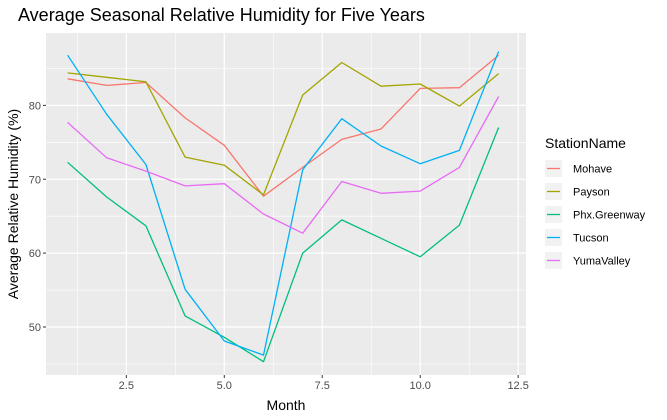  I want to click on y-tick-label: 70, so click(35, 180).